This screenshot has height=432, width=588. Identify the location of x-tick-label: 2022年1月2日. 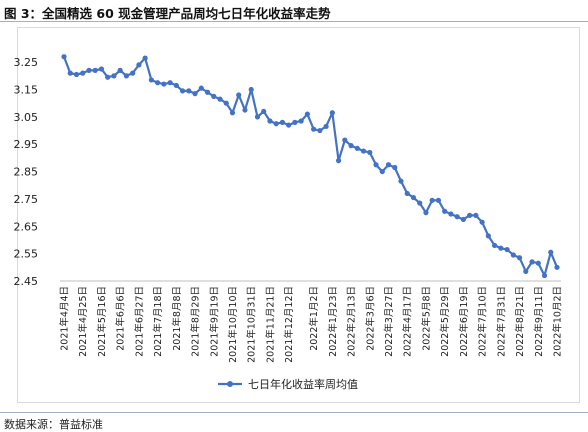
(314, 318).